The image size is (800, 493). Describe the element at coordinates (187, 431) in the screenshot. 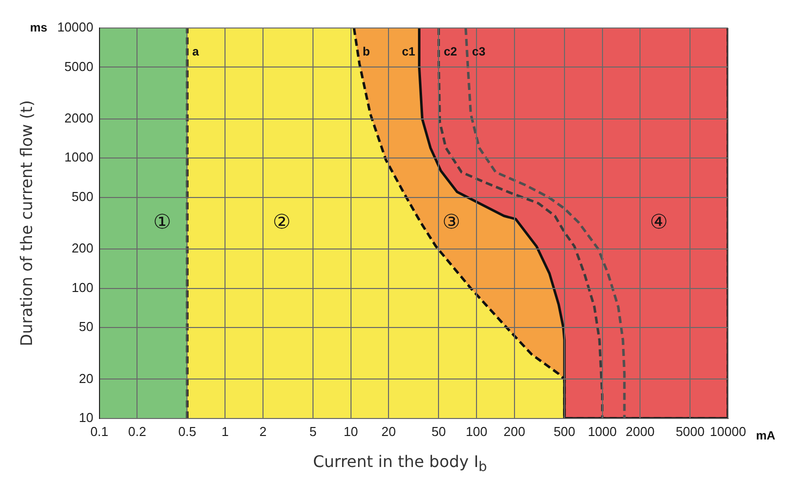

I see `x-tick-label: 0.5` at that location.